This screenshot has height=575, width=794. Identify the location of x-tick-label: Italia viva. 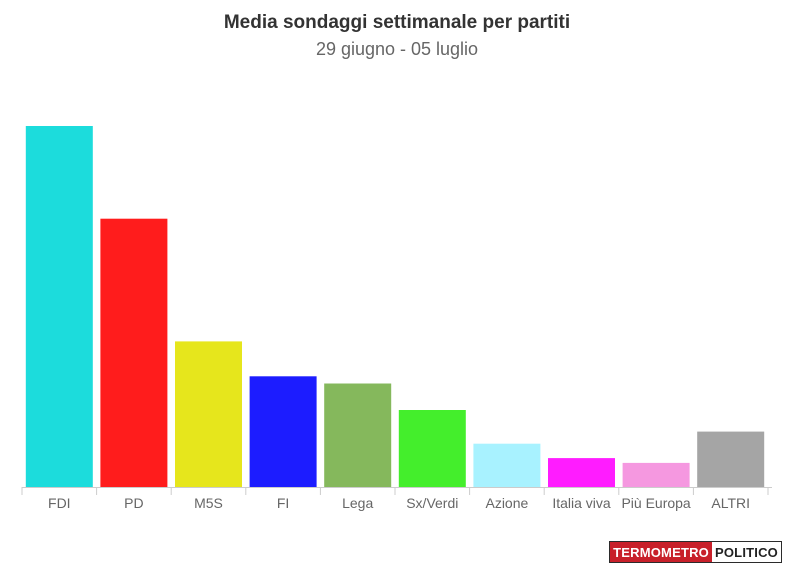
(581, 503).